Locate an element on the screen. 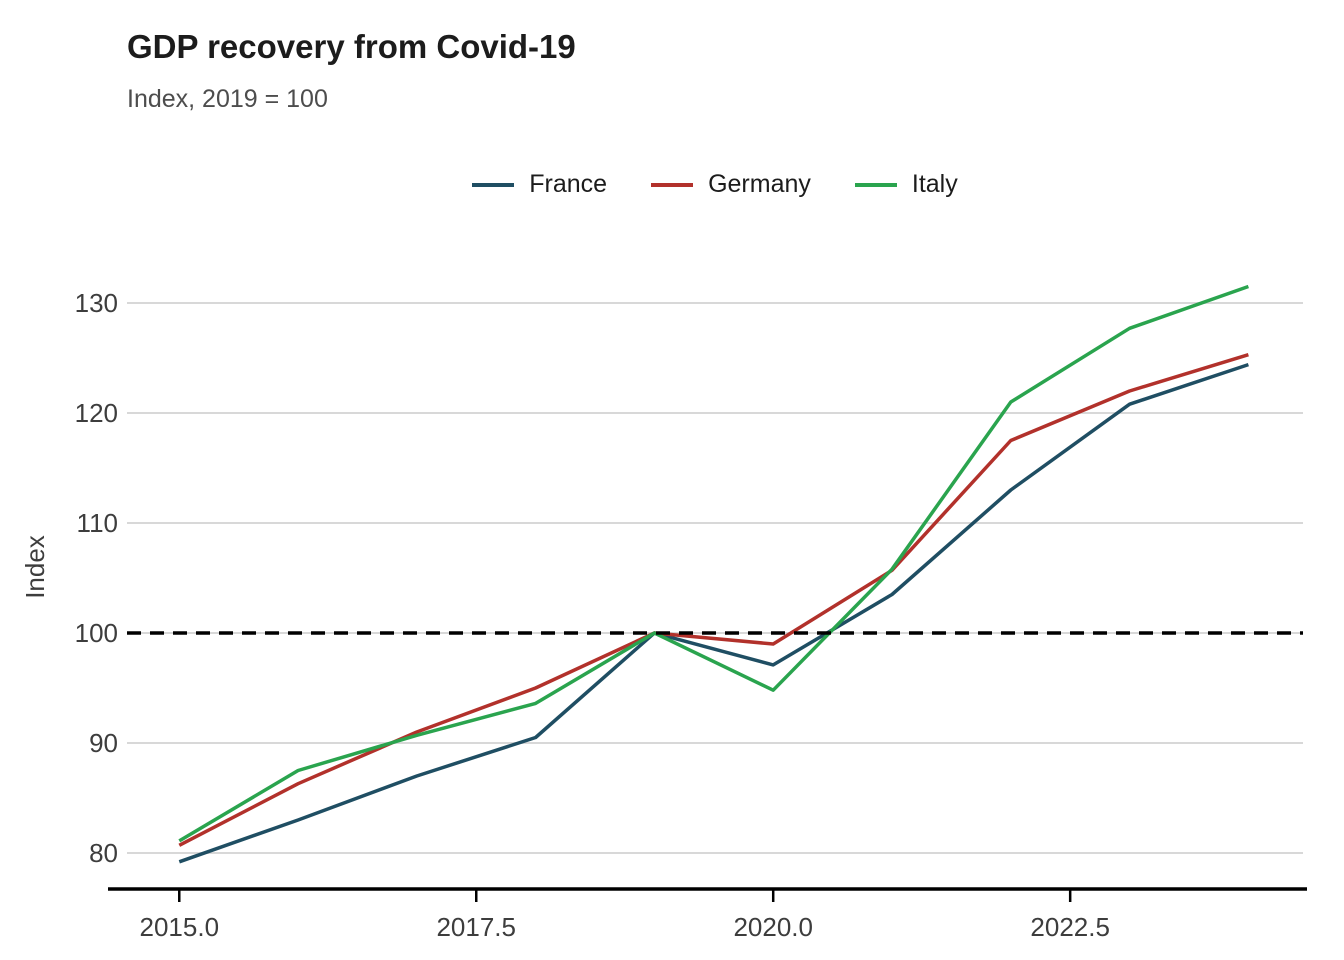 The height and width of the screenshot is (960, 1344). y-tick-label: 110 is located at coordinates (97, 523).